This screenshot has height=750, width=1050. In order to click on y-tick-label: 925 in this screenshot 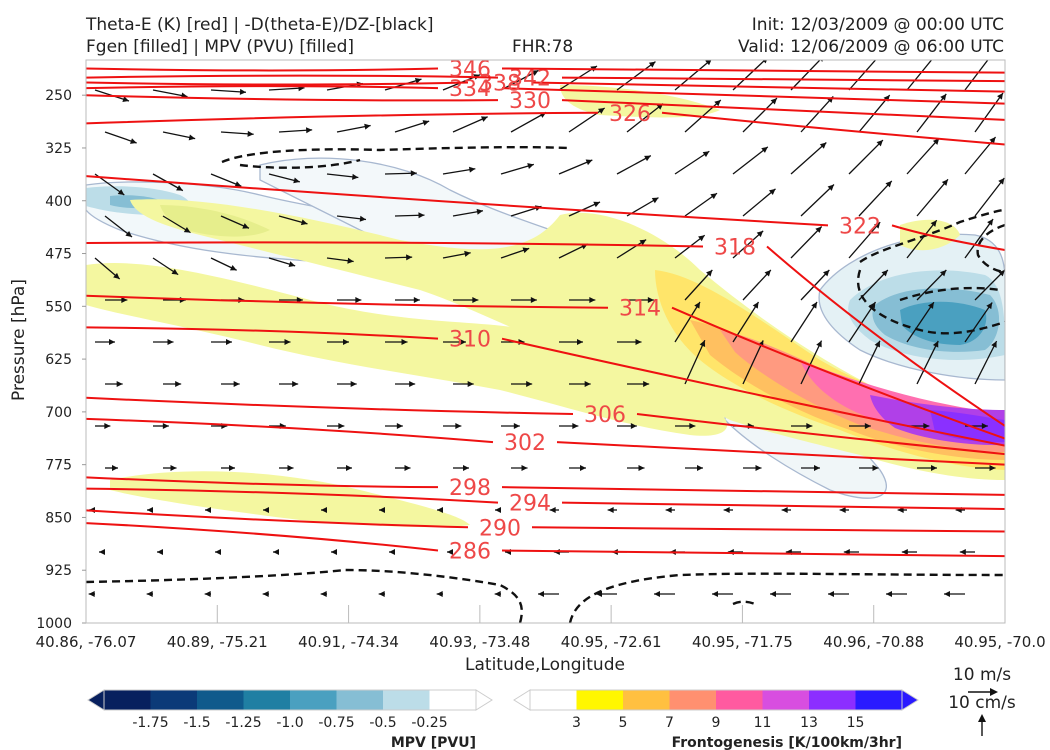, I will do `click(58, 571)`.